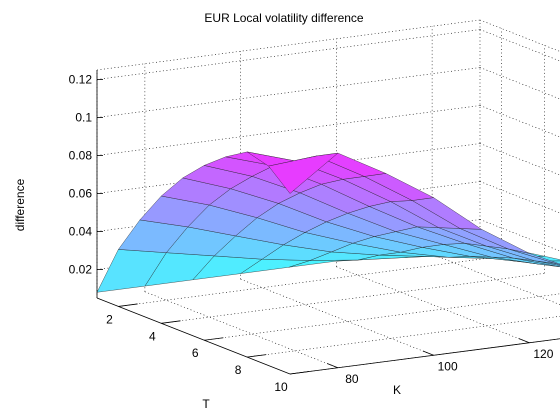 This screenshot has height=420, width=560. I want to click on x-tick-label: 10, so click(281, 387).